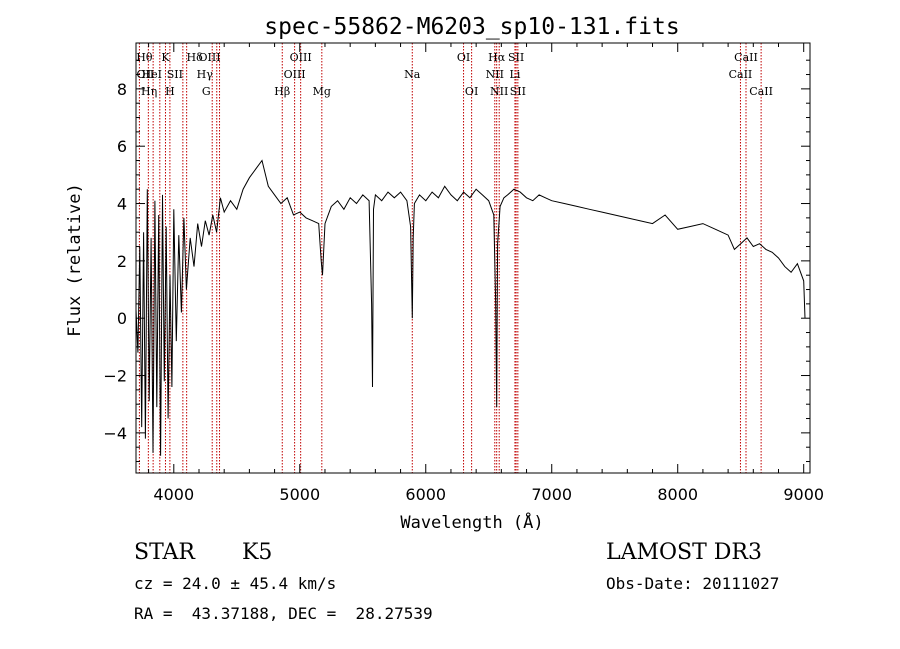  I want to click on y-tick-label: 0, so click(122, 318).